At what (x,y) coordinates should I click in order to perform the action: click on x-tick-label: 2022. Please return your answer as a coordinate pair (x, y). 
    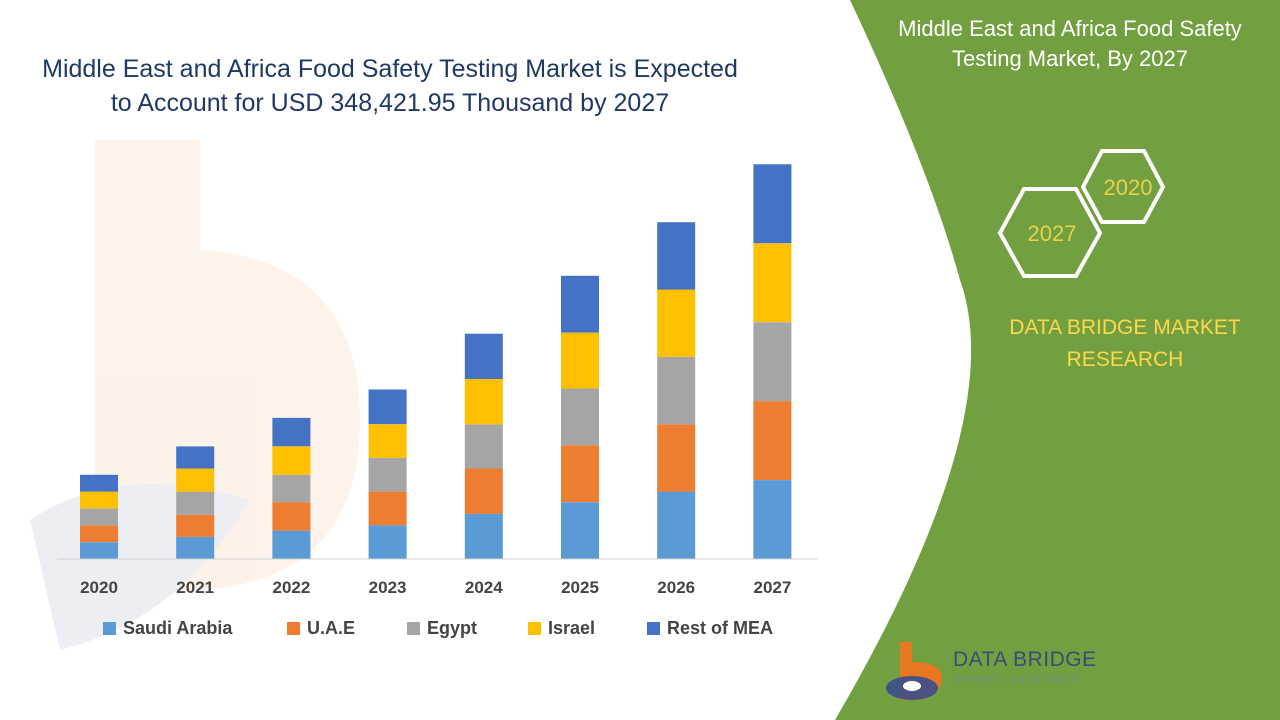
    Looking at the image, I should click on (291, 587).